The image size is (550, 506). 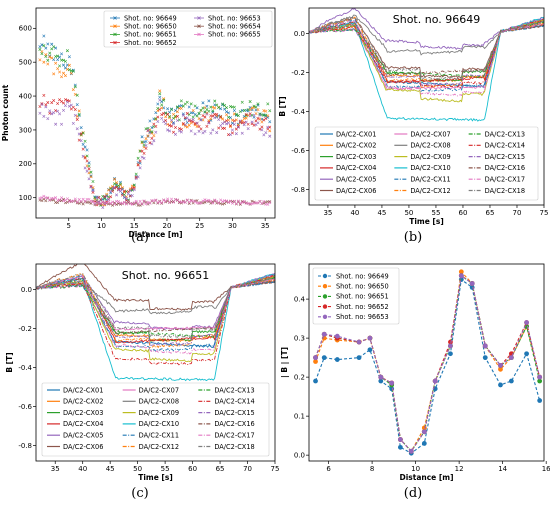 I want to click on x-tick-label: 75, so click(x=275, y=469).